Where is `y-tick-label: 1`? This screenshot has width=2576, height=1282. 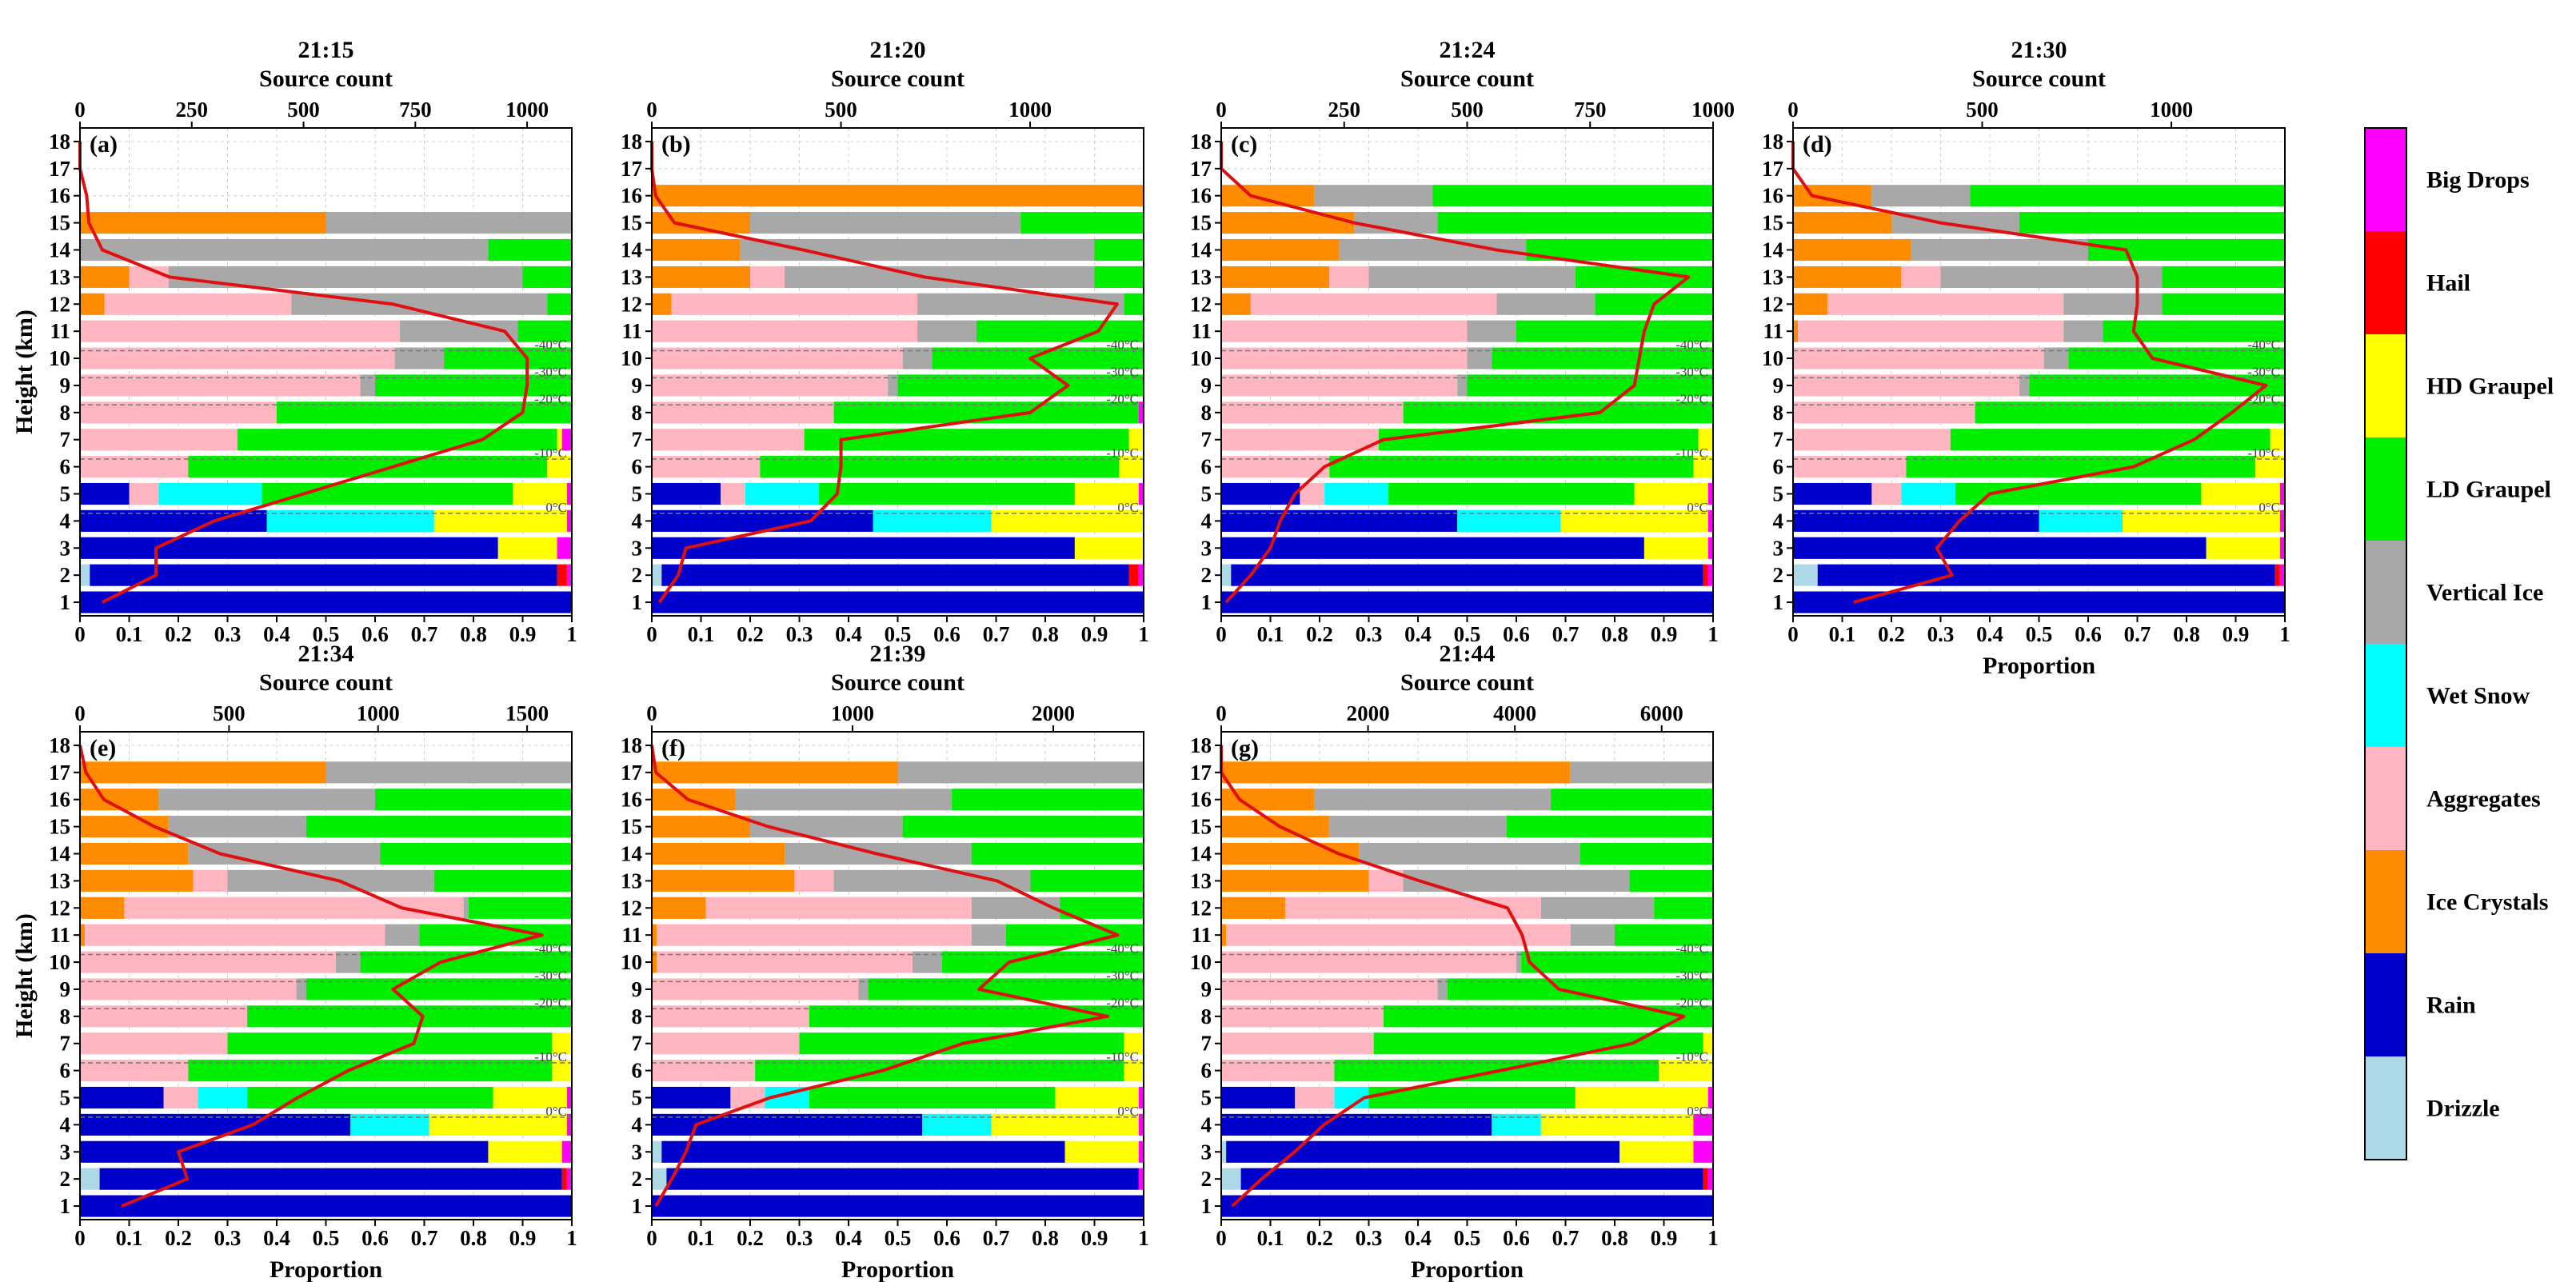
y-tick-label: 1 is located at coordinates (638, 1206).